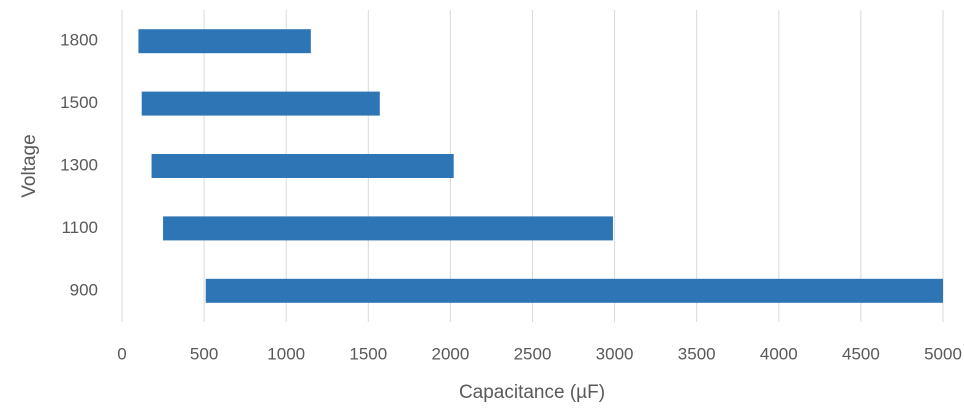 Image resolution: width=964 pixels, height=408 pixels. I want to click on y-tick-label: 1100, so click(79, 227).